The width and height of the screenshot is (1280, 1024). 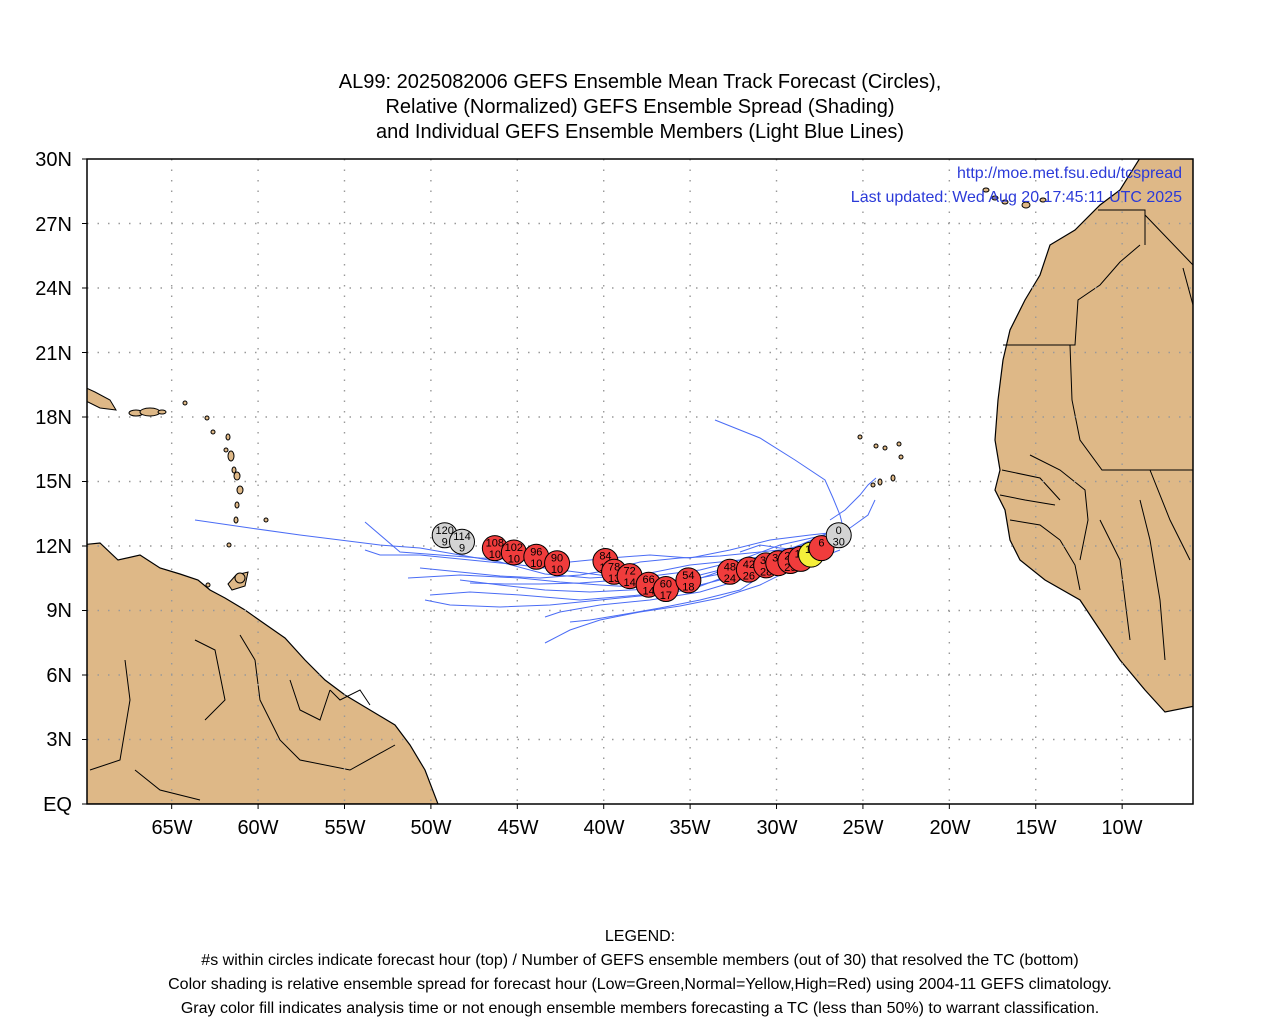 What do you see at coordinates (1069, 173) in the screenshot?
I see `source-url: http://moe.met.fsu.edu/tcspread` at bounding box center [1069, 173].